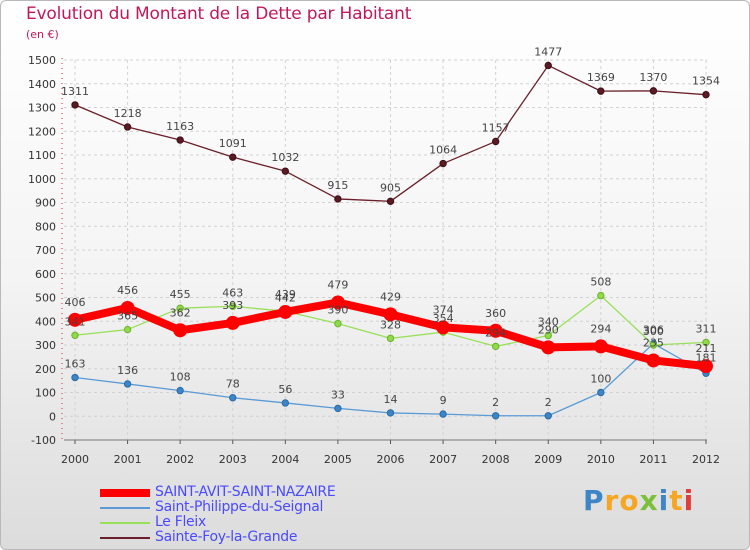 The width and height of the screenshot is (750, 550). Describe the element at coordinates (45, 250) in the screenshot. I see `y-tick-label: 700` at that location.